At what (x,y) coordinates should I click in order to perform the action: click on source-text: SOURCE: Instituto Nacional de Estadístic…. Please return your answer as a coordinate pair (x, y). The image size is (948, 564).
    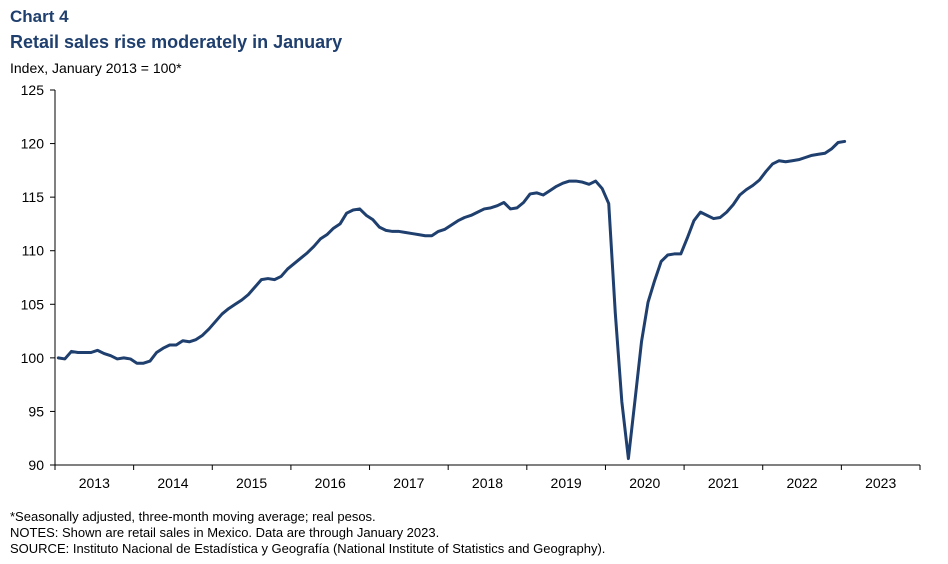
    Looking at the image, I should click on (308, 548).